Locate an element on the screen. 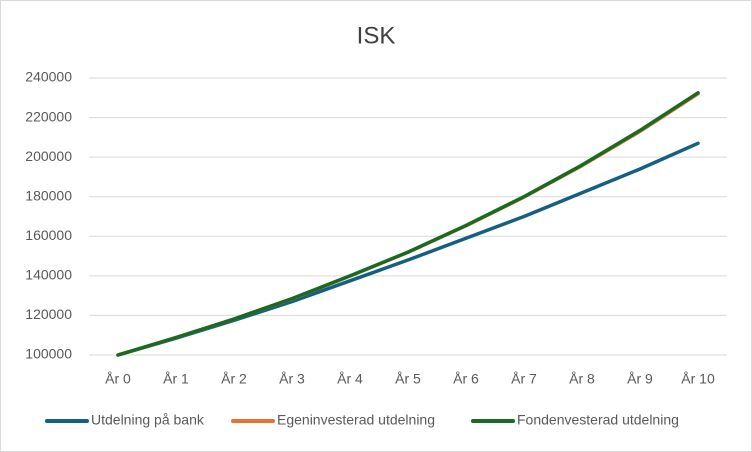  legend-label: Egeninvesterad utdelning is located at coordinates (356, 420).